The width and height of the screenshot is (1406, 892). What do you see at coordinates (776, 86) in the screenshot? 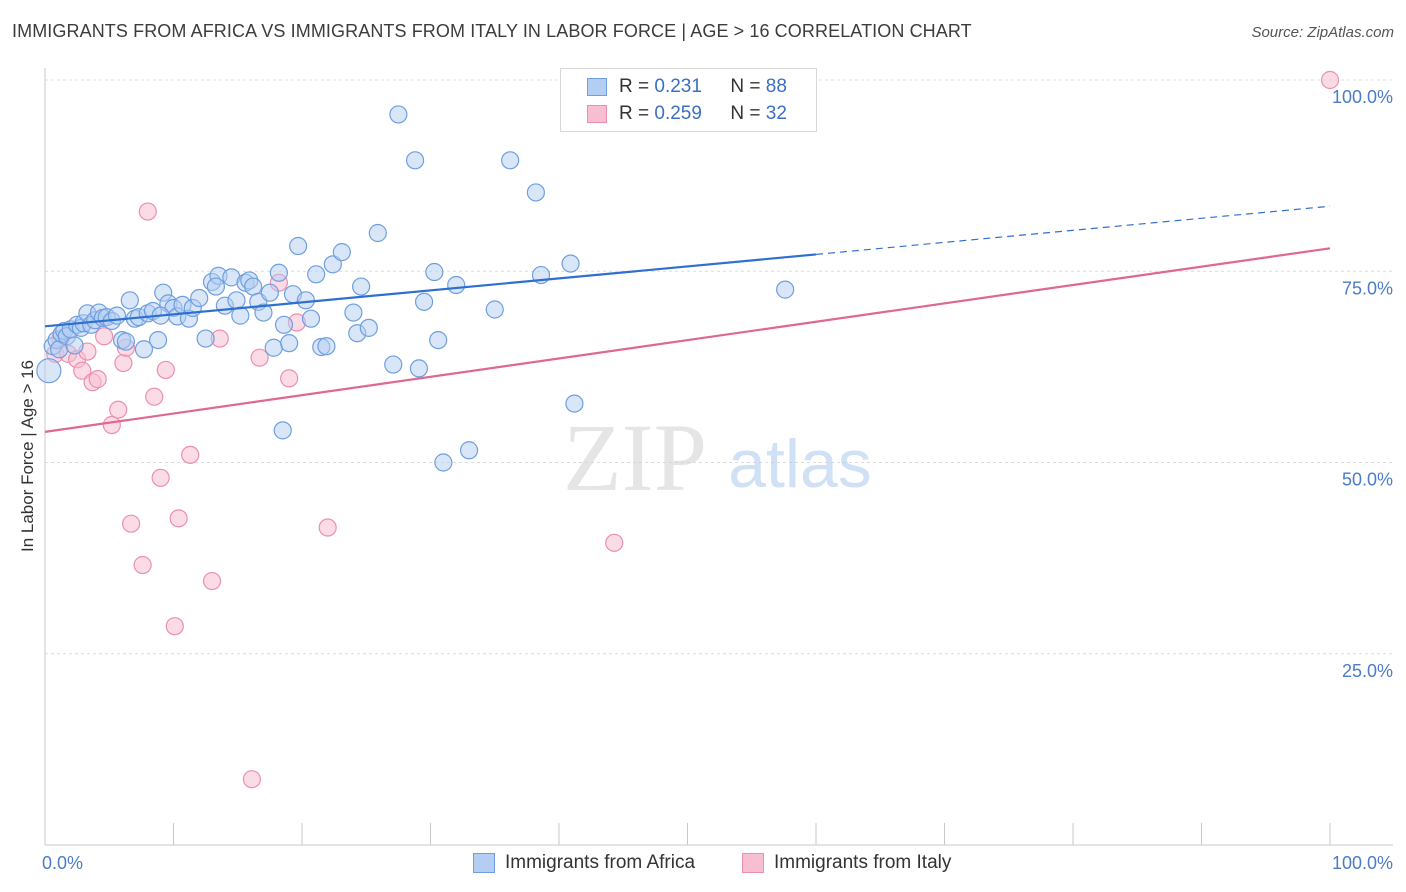
I see `legend-n-africa: 88` at bounding box center [776, 86].